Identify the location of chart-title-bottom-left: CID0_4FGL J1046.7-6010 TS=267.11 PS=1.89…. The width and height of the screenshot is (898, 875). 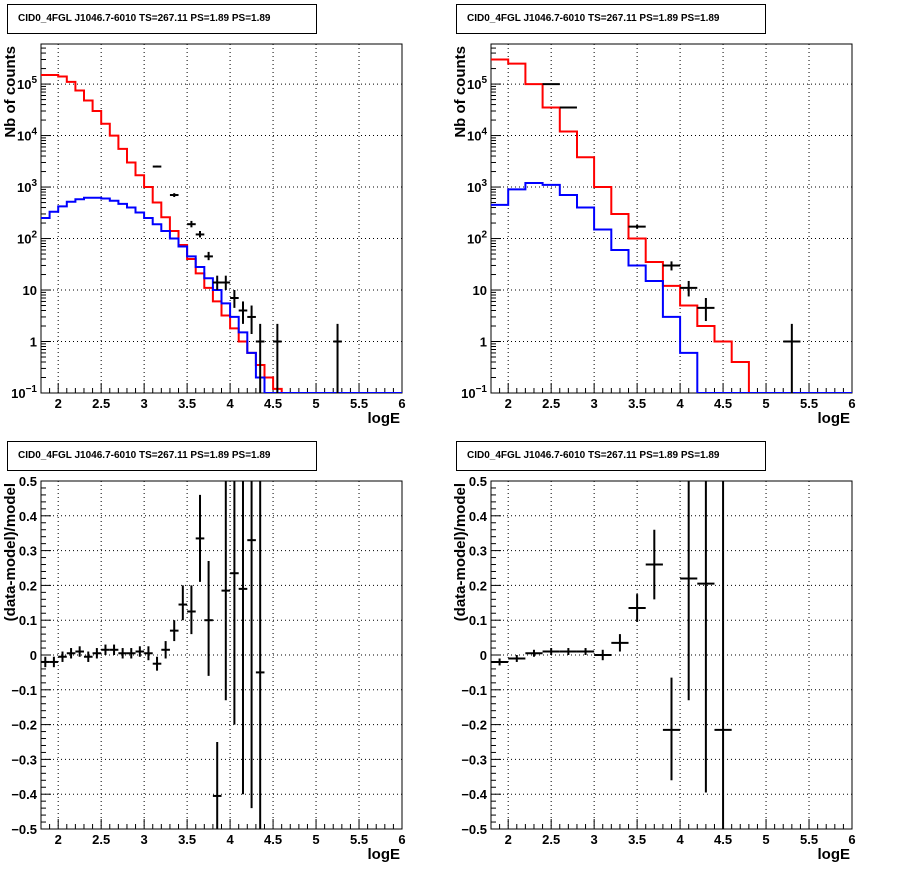
(162, 456).